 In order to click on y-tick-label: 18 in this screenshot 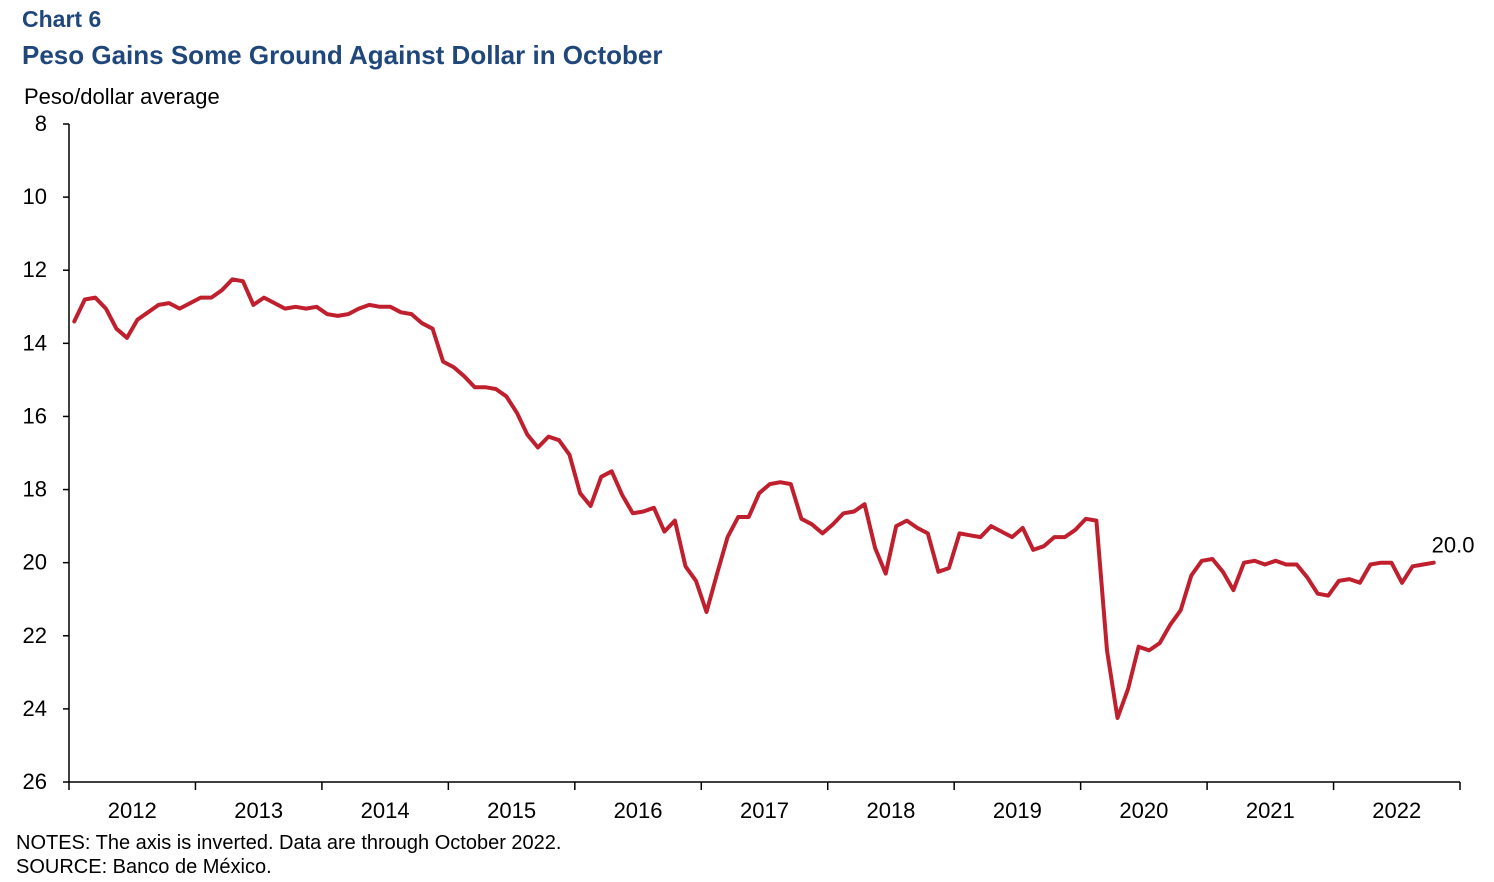, I will do `click(35, 489)`.